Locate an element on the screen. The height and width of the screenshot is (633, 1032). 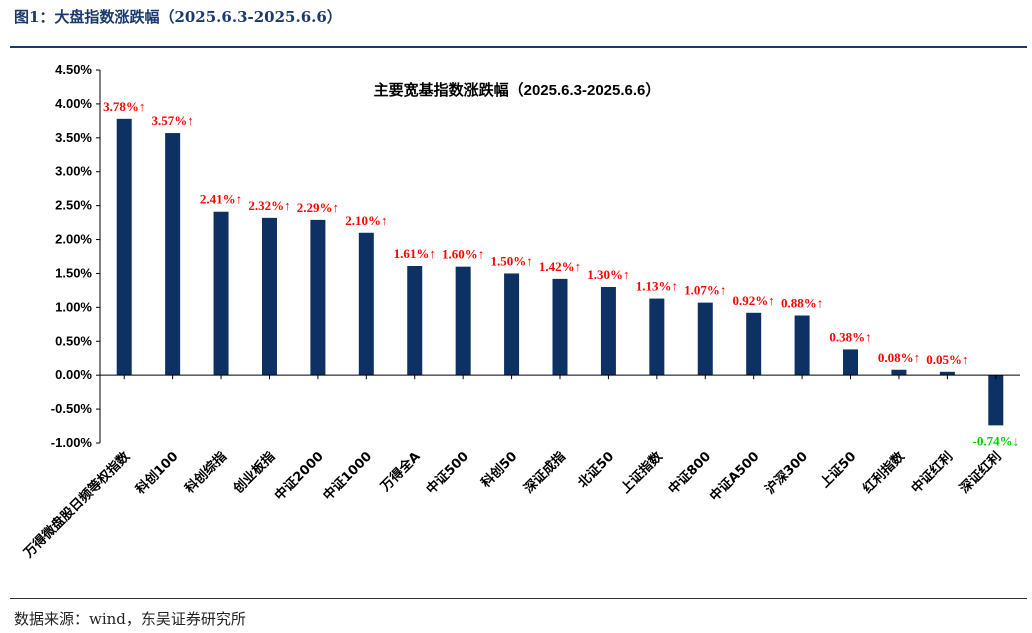
data-label: 2.10%↑ is located at coordinates (366, 220).